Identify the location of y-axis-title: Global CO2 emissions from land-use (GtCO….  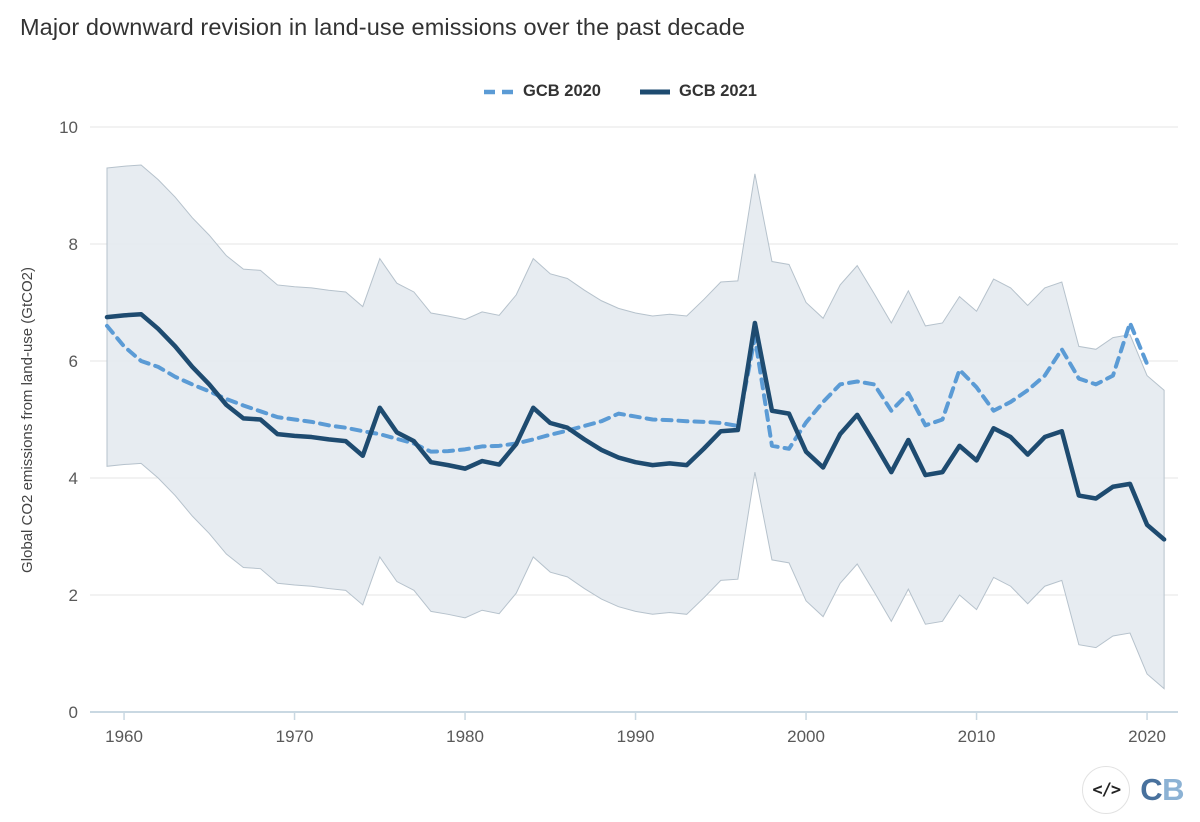
(27, 420).